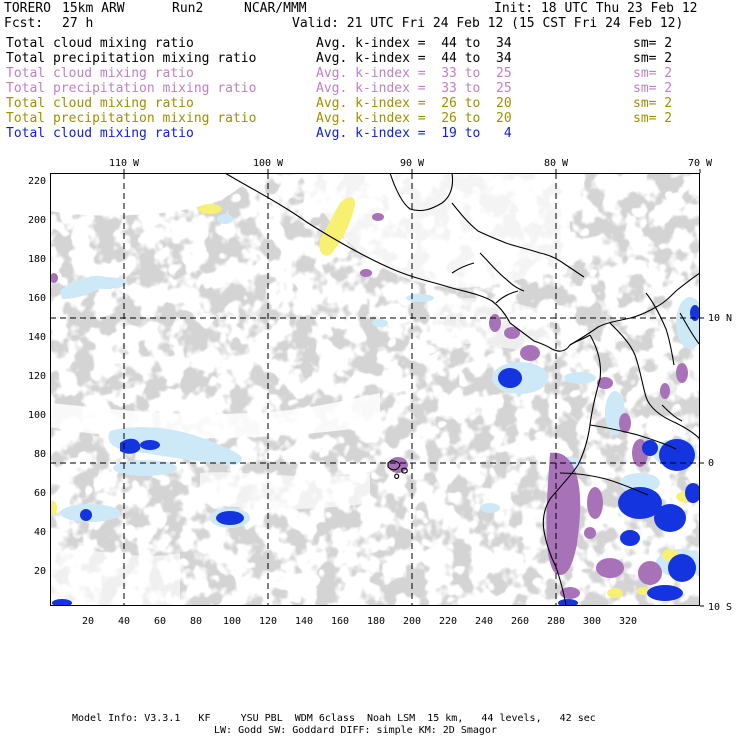  What do you see at coordinates (36, 415) in the screenshot?
I see `grid-y-label: 100` at bounding box center [36, 415].